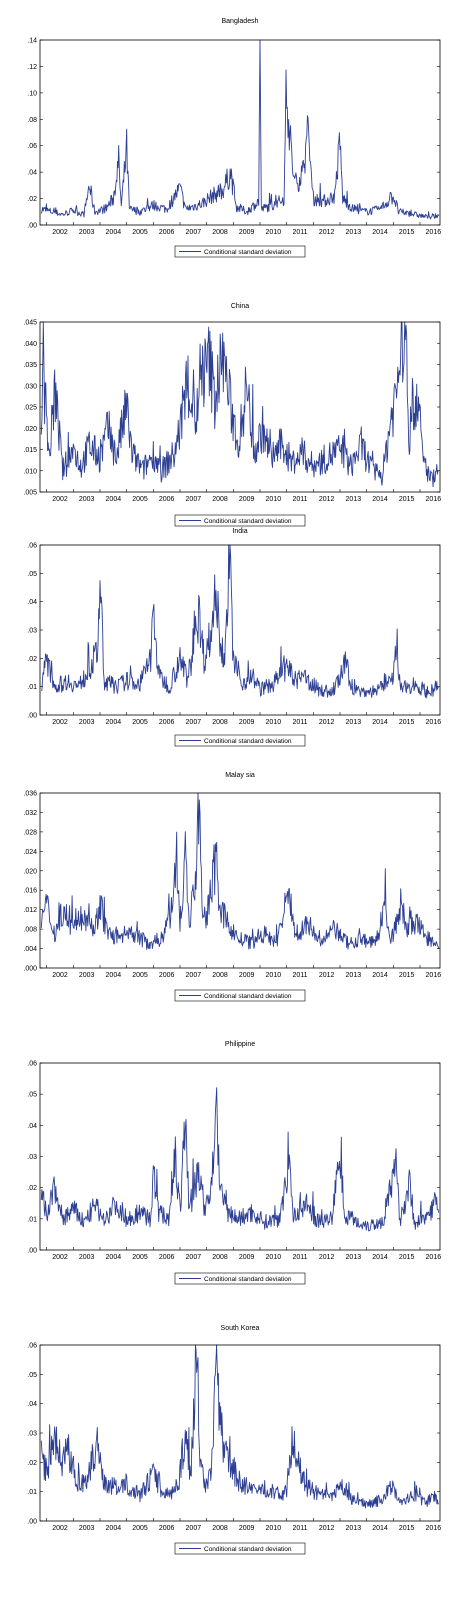  I want to click on y-tick-label: .040, so click(30, 344).